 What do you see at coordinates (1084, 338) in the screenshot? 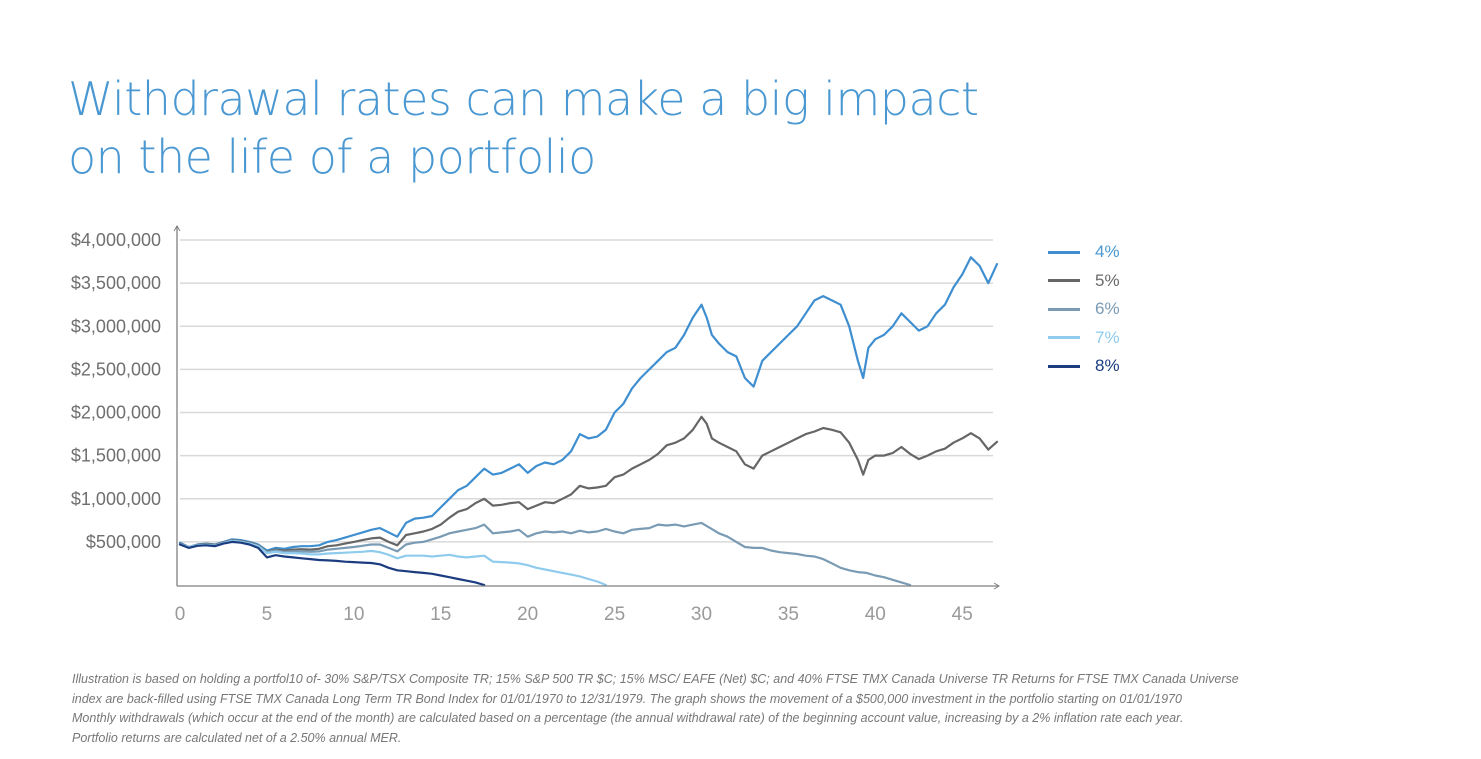
I see `legend-item: 7%` at bounding box center [1084, 338].